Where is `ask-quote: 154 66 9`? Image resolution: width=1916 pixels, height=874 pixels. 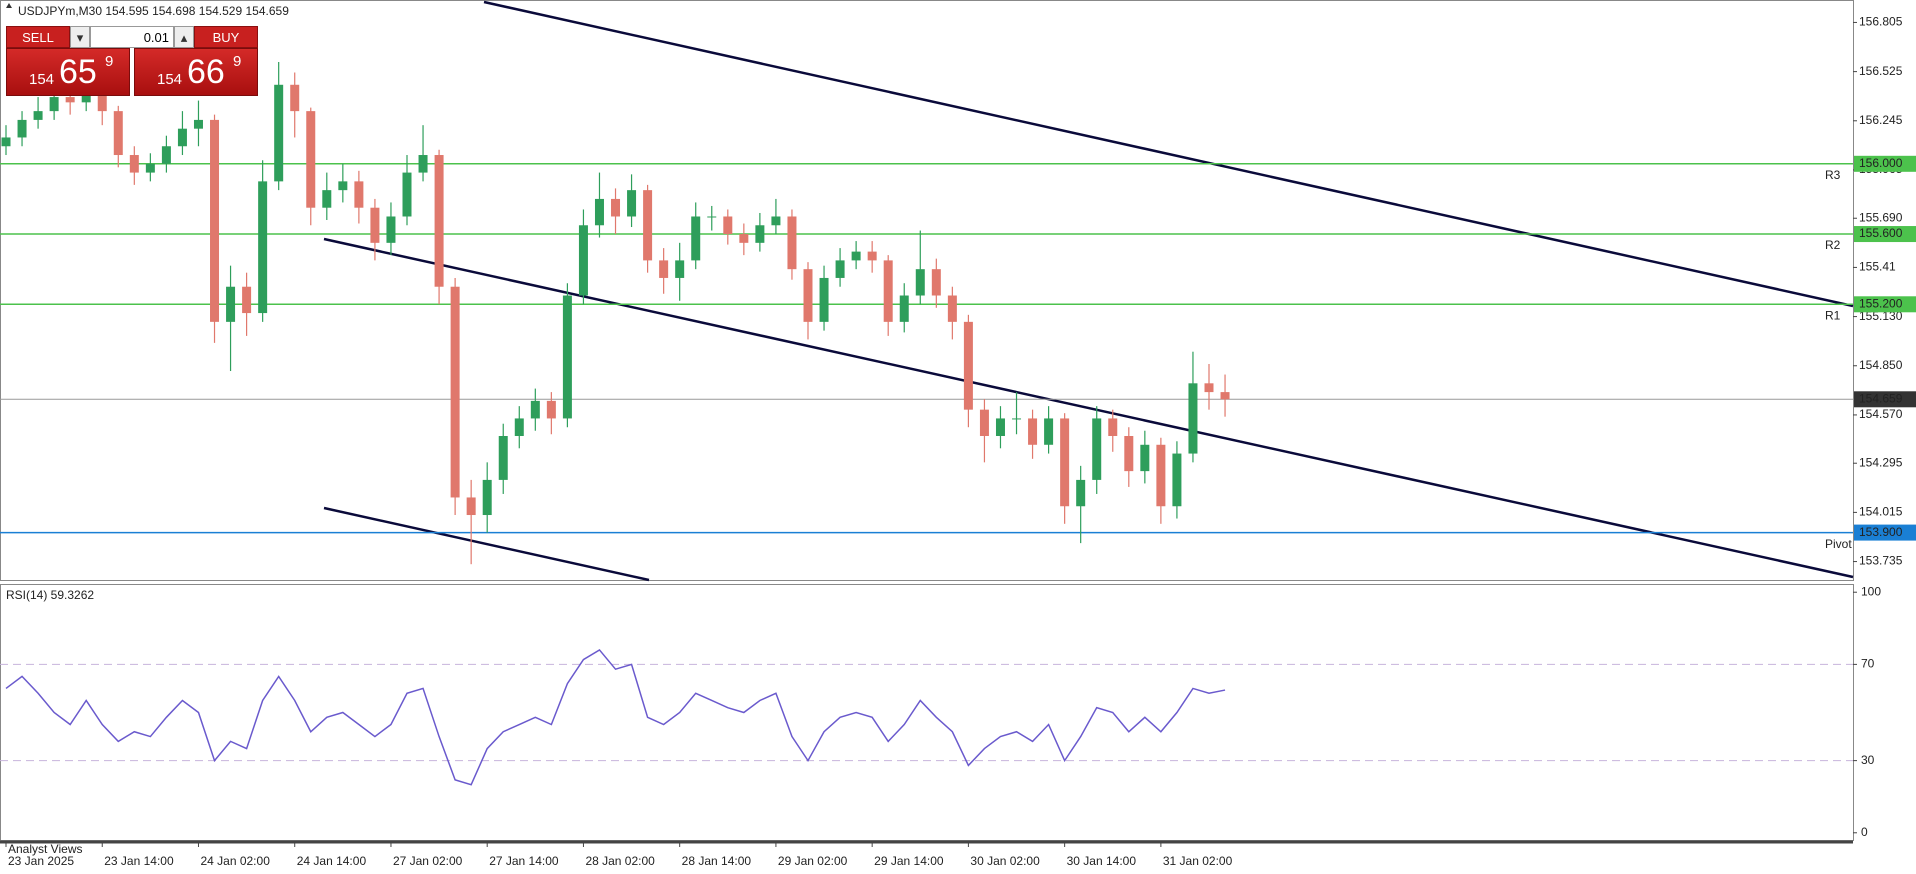
ask-quote: 154 66 9 is located at coordinates (196, 72).